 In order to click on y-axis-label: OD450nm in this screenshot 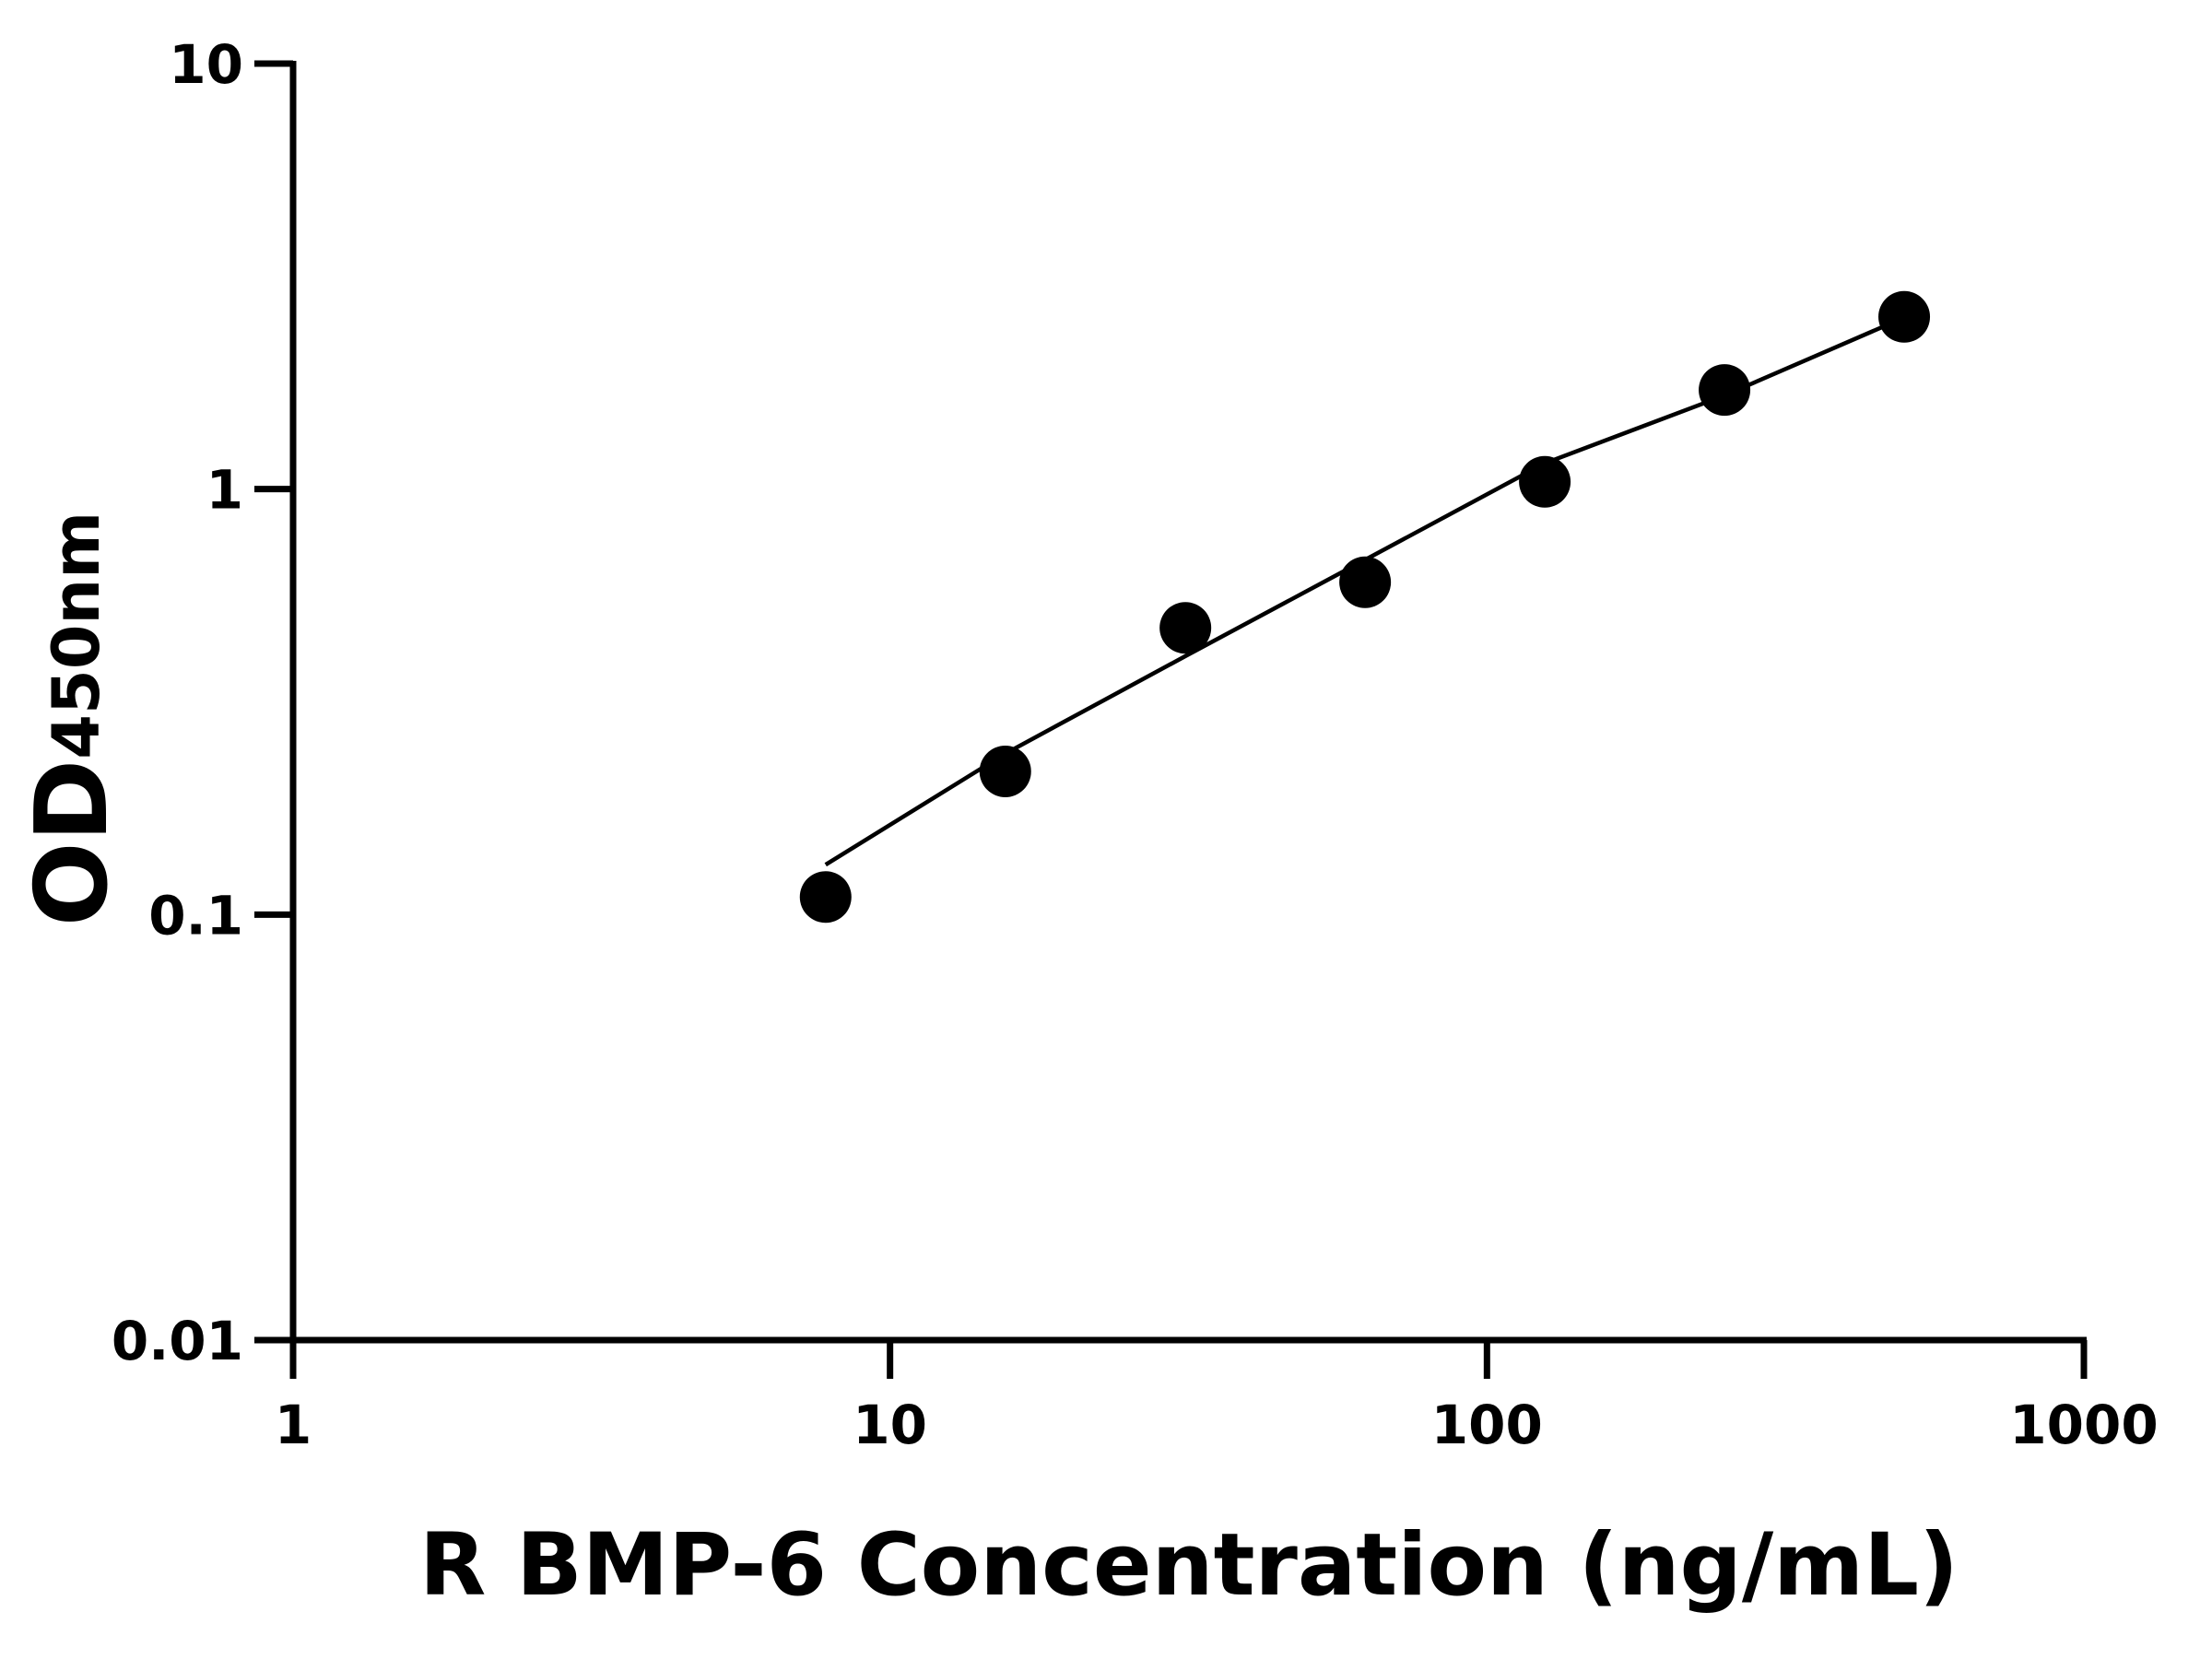, I will do `click(72, 719)`.